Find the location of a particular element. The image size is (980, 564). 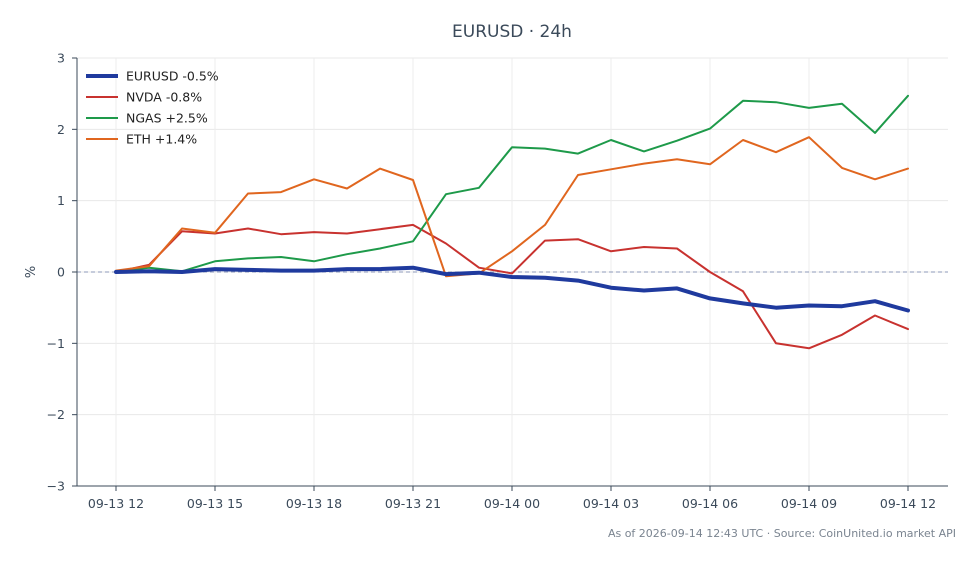

chart-title: EURUSD · 24h is located at coordinates (512, 32).